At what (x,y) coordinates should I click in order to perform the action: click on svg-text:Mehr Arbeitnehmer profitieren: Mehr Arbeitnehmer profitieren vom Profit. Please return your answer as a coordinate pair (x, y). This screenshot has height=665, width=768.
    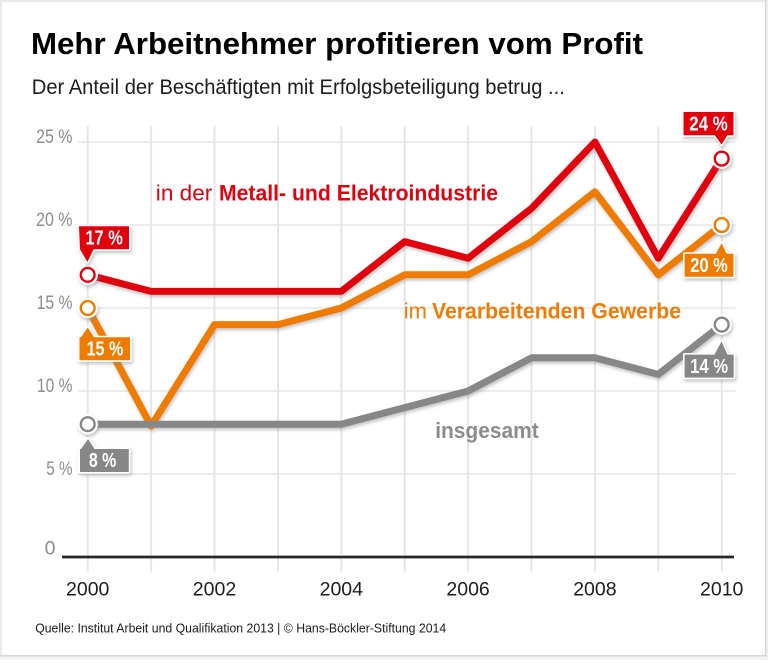
    Looking at the image, I should click on (337, 43).